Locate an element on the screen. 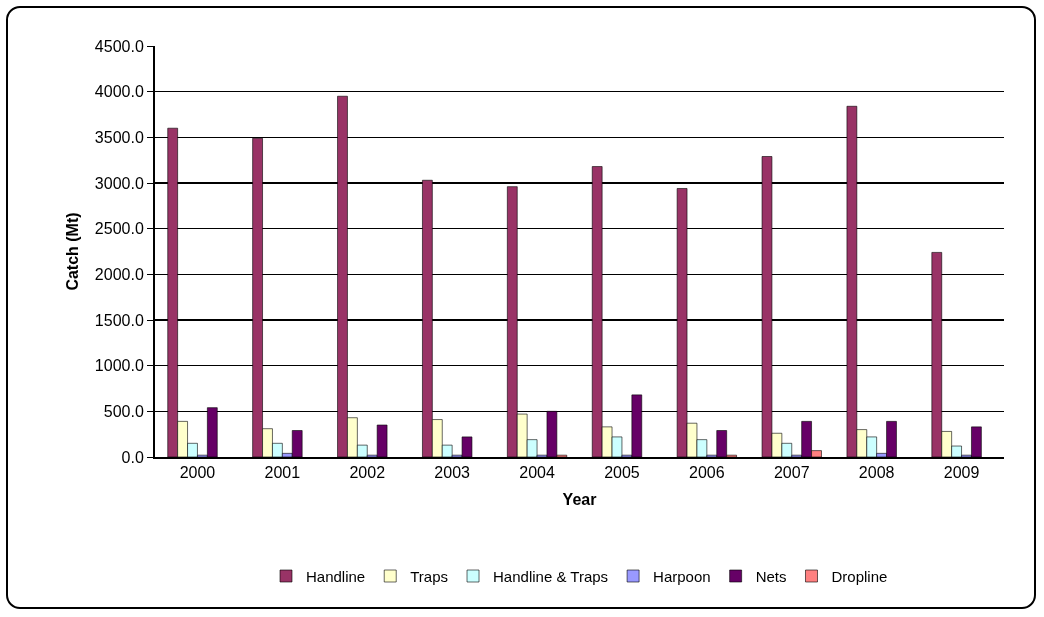 The height and width of the screenshot is (617, 1044). legend-label: Traps is located at coordinates (429, 576).